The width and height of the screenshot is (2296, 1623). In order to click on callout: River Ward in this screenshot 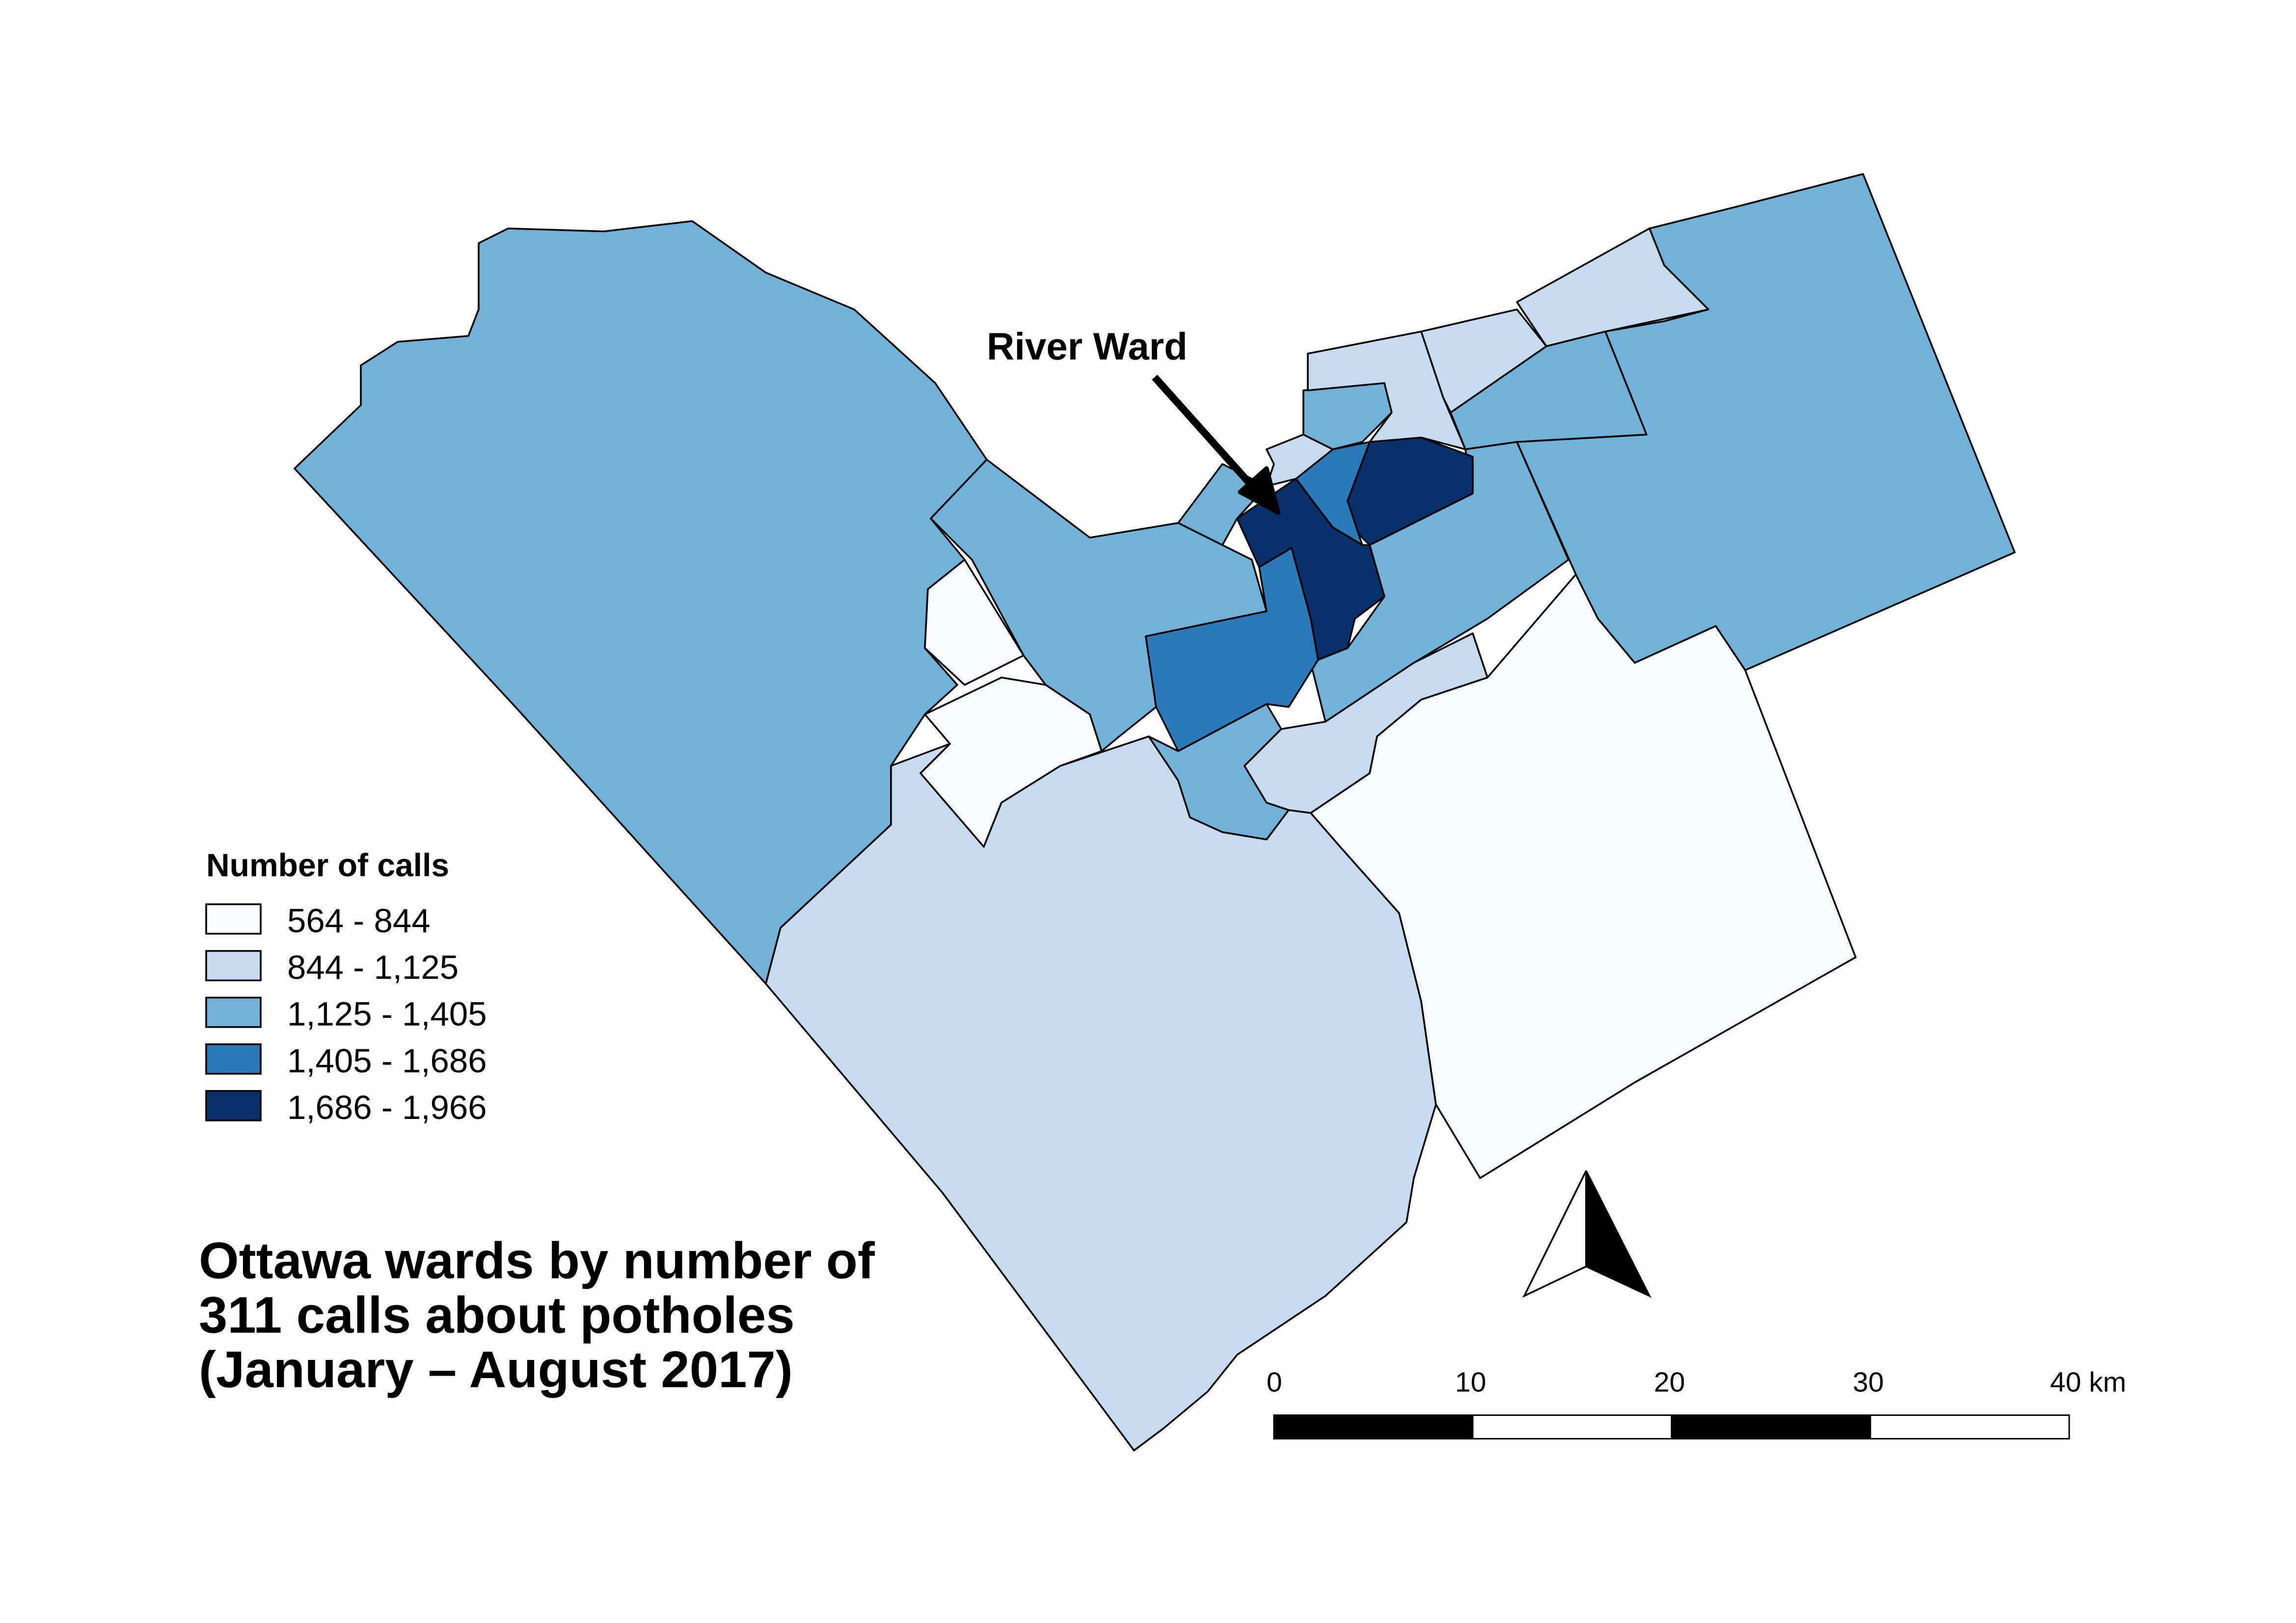, I will do `click(1134, 420)`.